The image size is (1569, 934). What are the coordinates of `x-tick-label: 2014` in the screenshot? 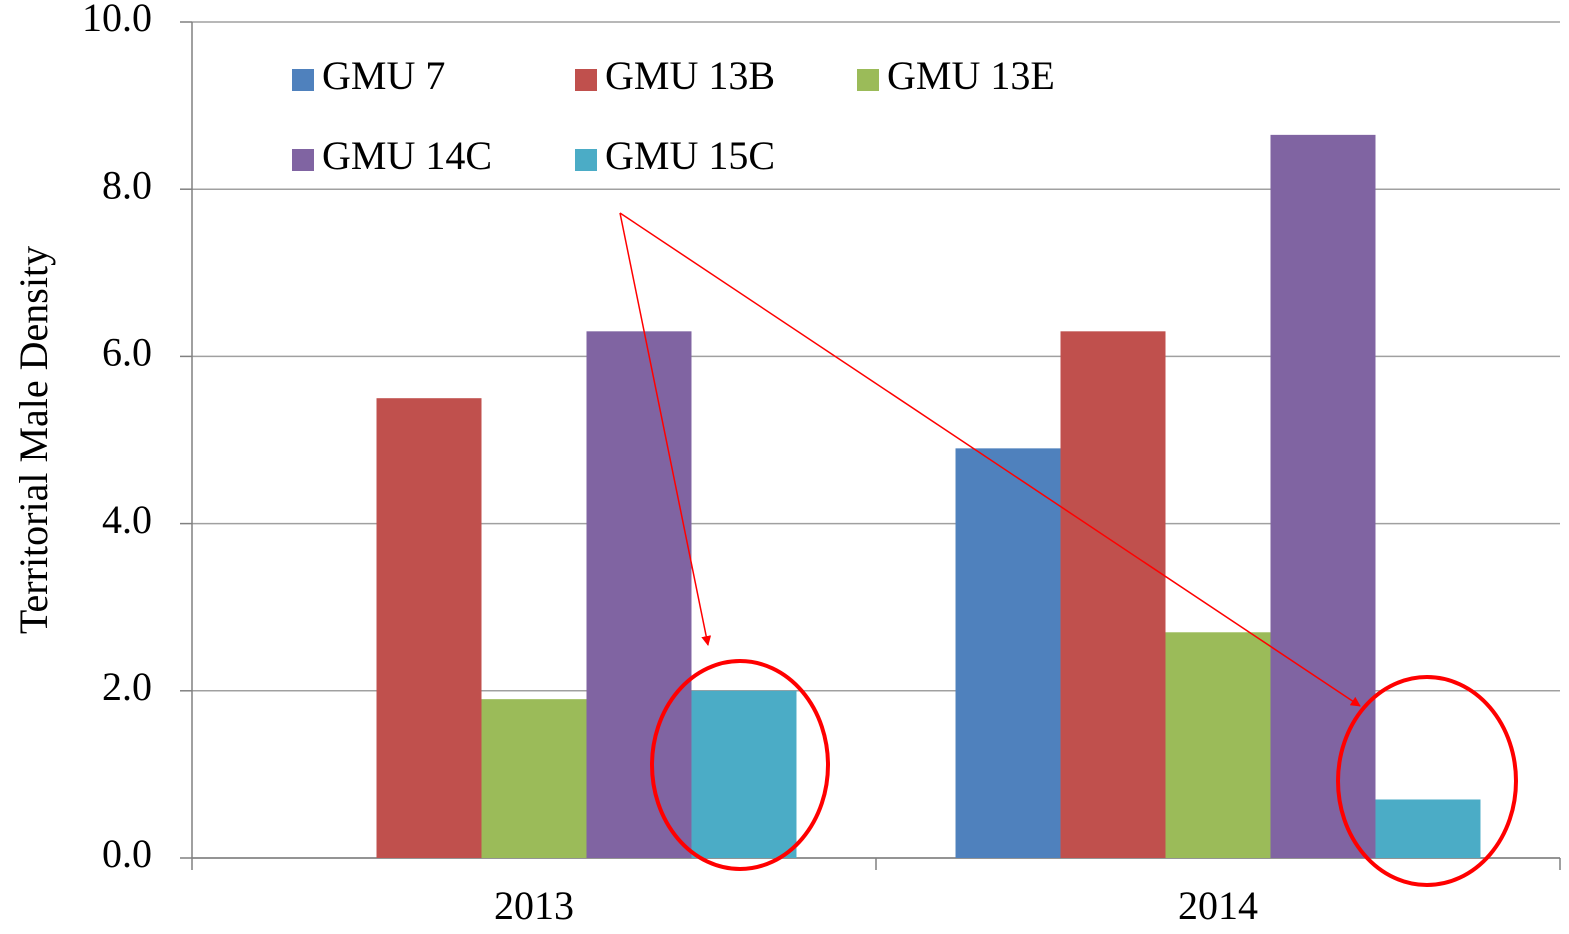 It's located at (1218, 905).